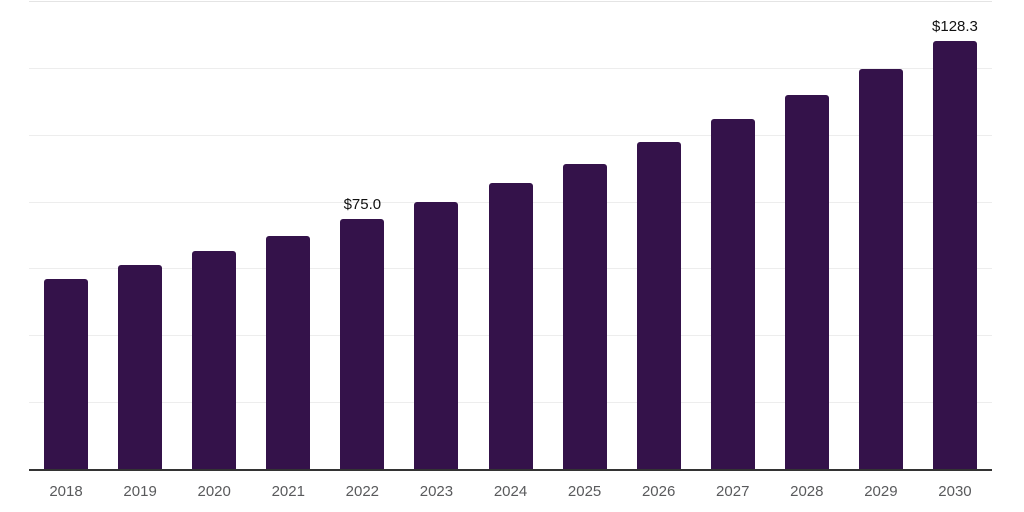 The image size is (1024, 512). I want to click on bar-band-2029, so click(881, 236).